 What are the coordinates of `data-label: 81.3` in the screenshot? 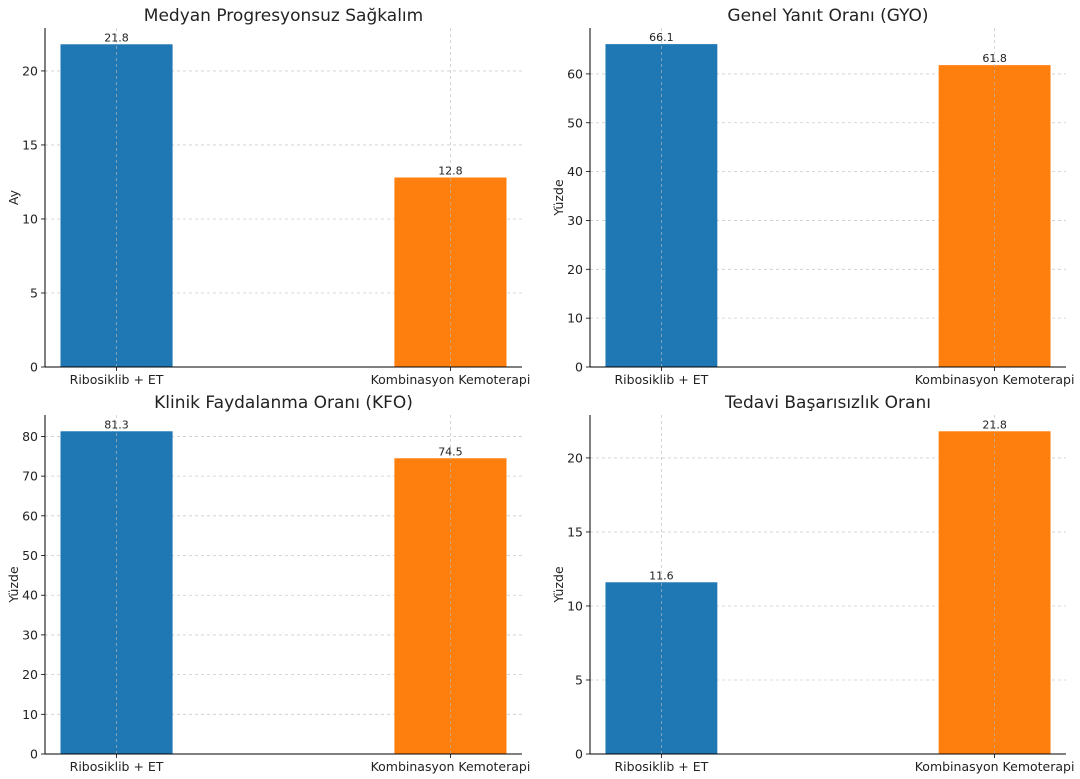 It's located at (116, 424).